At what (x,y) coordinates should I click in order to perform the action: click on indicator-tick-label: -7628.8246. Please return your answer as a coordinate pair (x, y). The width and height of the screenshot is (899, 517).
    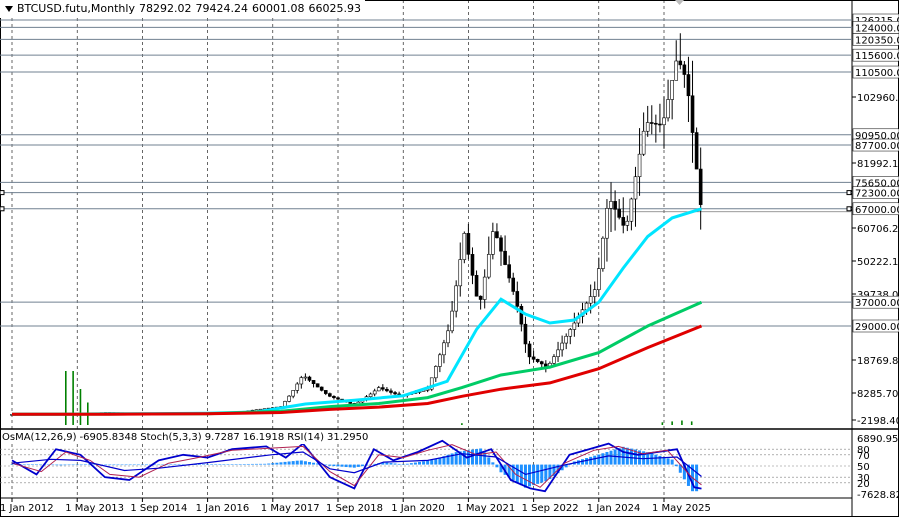
    Looking at the image, I should click on (878, 495).